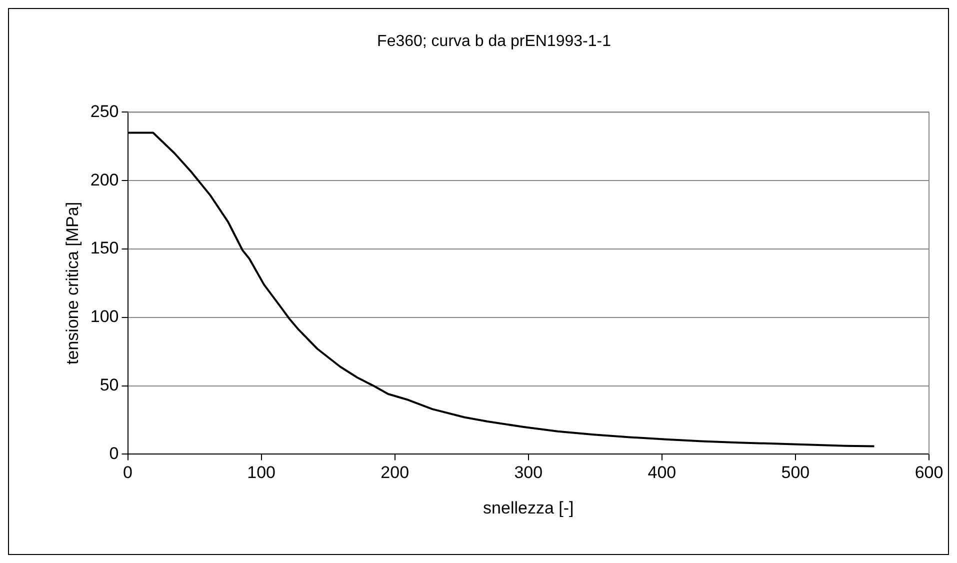 The image size is (957, 563). I want to click on x-tick-label: 500, so click(795, 472).